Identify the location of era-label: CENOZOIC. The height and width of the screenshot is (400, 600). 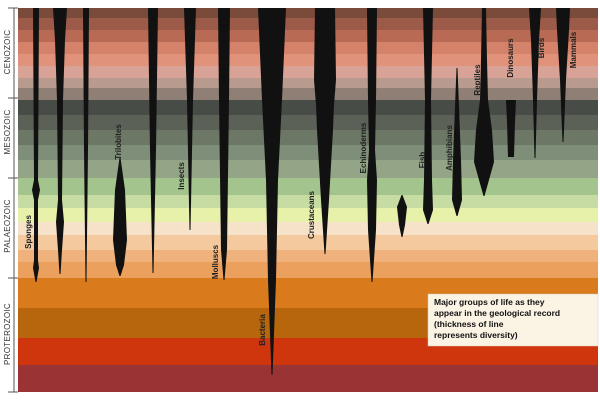
(7, 52).